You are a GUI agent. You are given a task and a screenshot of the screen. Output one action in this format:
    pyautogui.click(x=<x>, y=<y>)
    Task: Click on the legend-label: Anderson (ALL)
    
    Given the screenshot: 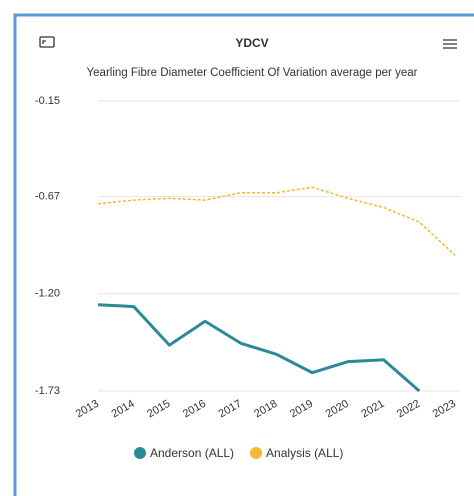 What is the action you would take?
    pyautogui.click(x=192, y=453)
    